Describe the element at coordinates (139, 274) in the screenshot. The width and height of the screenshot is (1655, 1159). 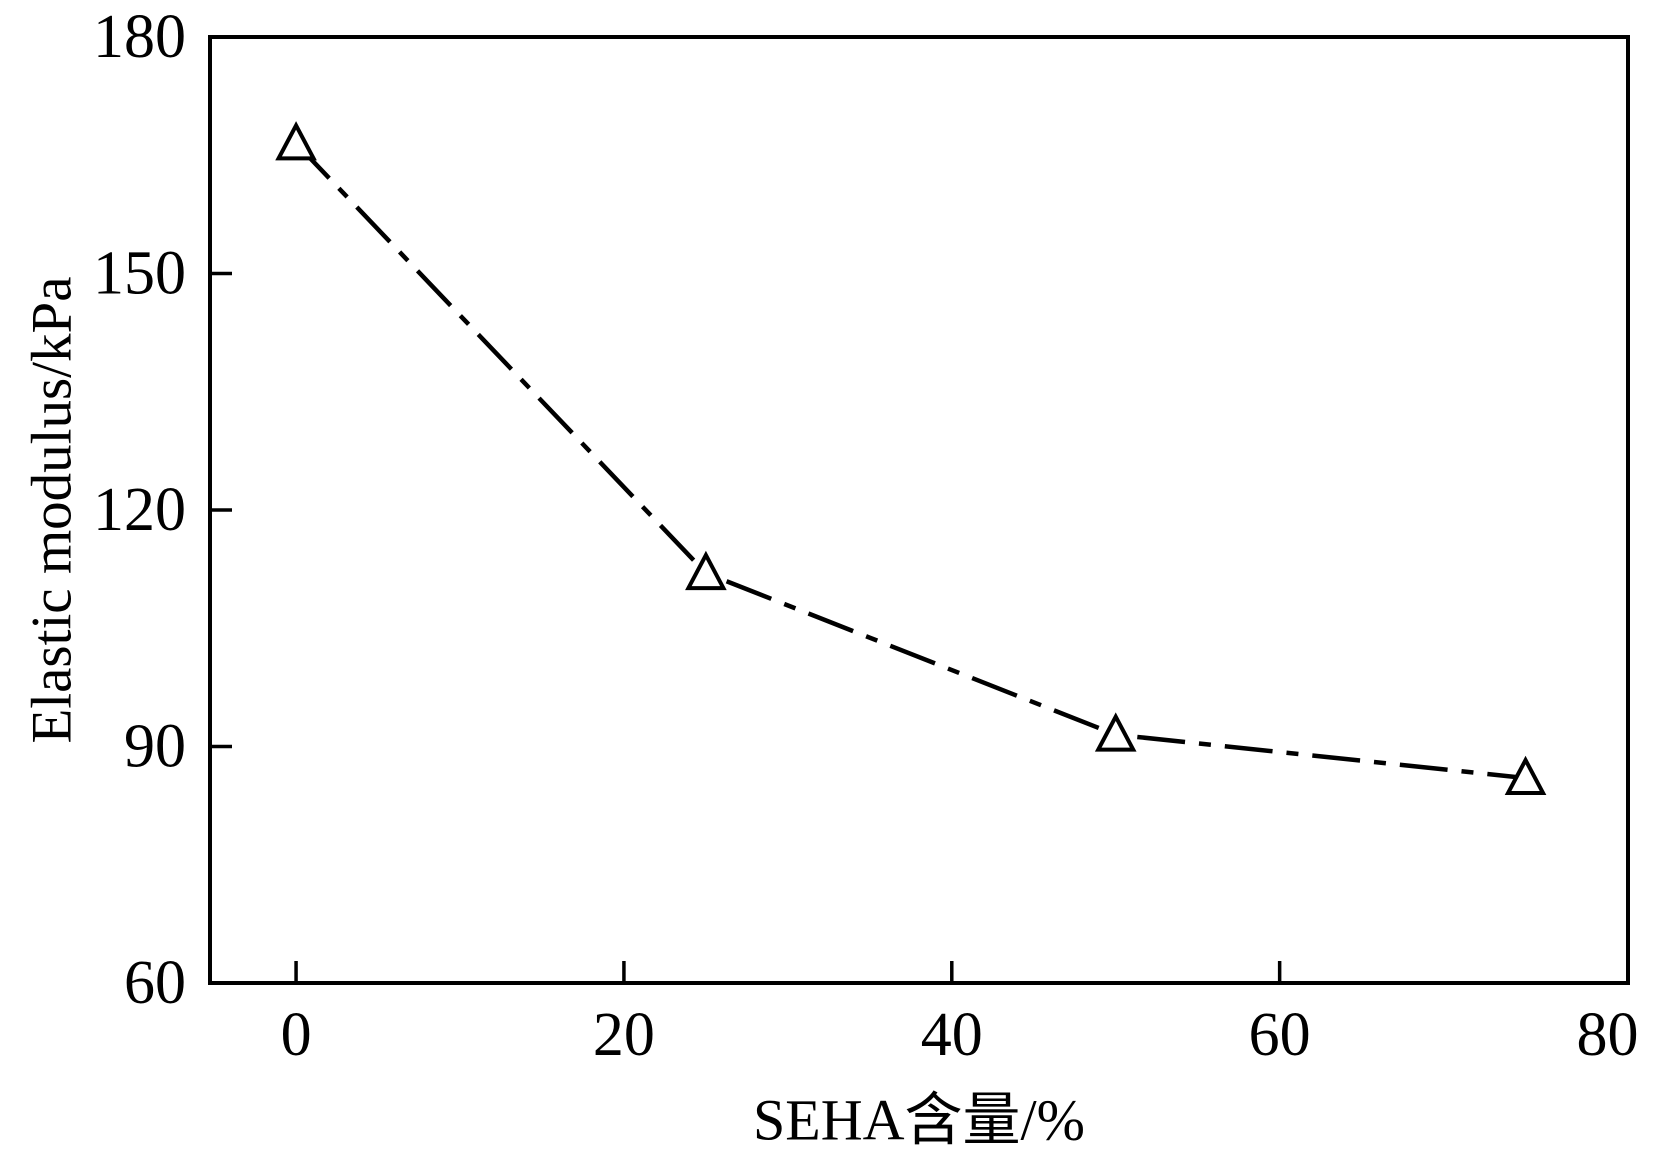
I see `y-tick-label: 150` at that location.